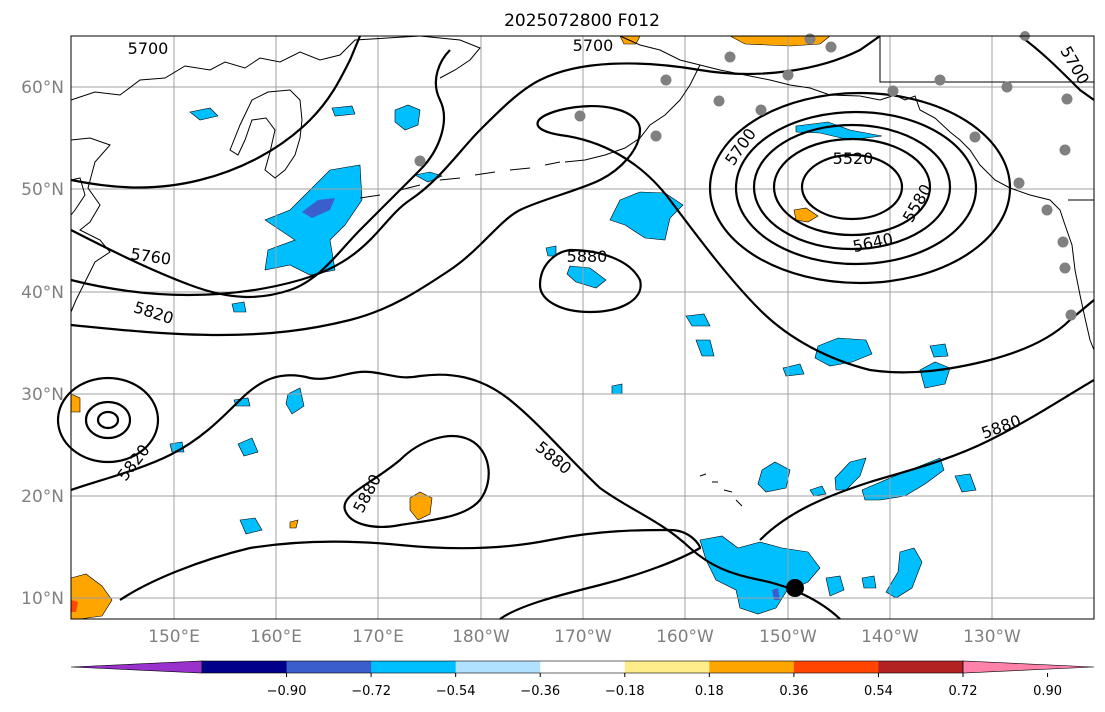 The height and width of the screenshot is (712, 1105). What do you see at coordinates (276, 637) in the screenshot?
I see `lon-label: 160°E` at bounding box center [276, 637].